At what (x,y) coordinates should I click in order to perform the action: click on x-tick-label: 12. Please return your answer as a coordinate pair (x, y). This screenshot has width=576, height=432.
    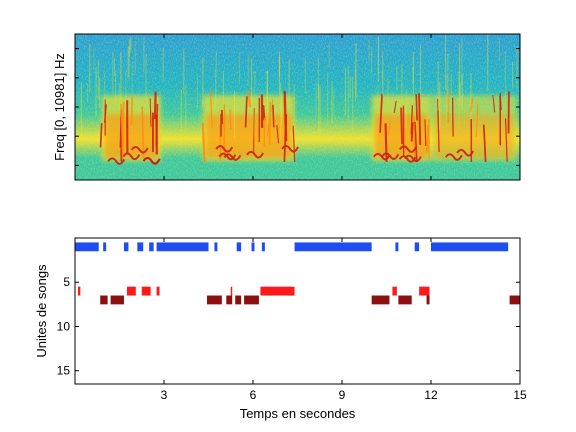
    Looking at the image, I should click on (431, 395).